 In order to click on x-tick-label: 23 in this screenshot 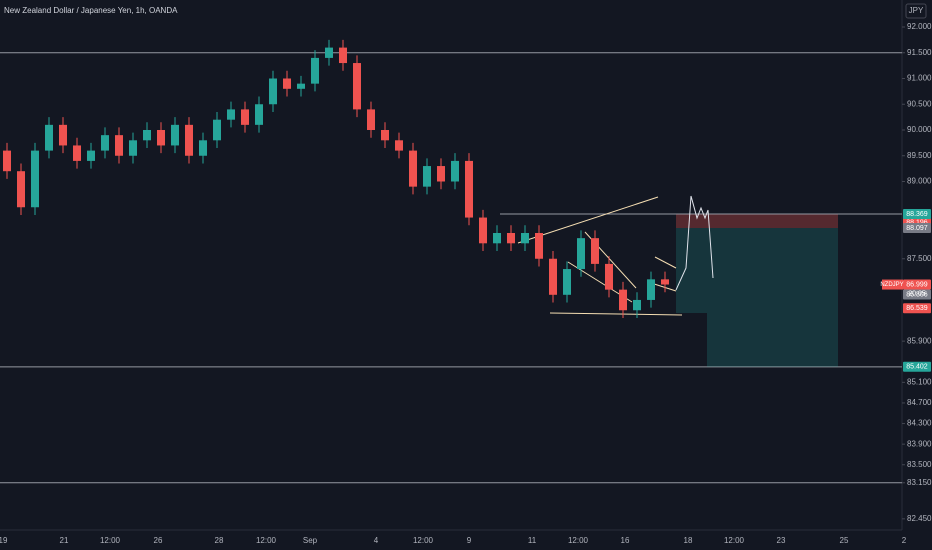, I will do `click(781, 540)`.